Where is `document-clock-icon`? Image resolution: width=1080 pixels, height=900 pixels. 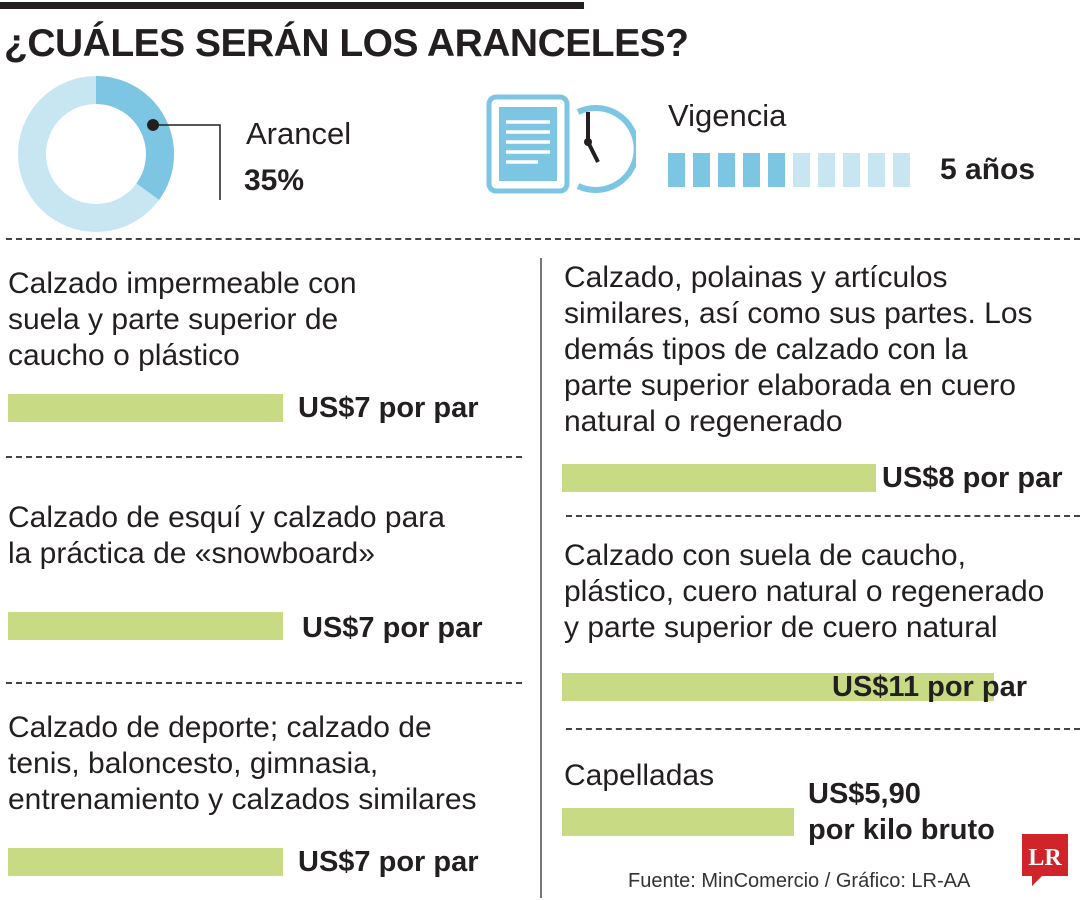
document-clock-icon is located at coordinates (561, 144).